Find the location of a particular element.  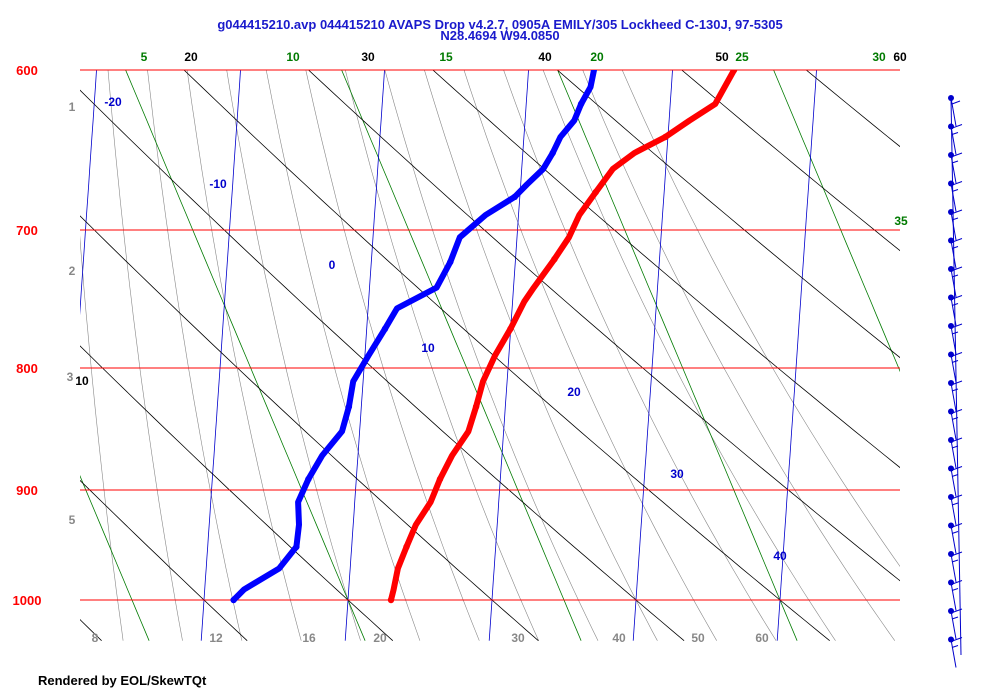

dry-adiabat-label: 10 is located at coordinates (82, 381).